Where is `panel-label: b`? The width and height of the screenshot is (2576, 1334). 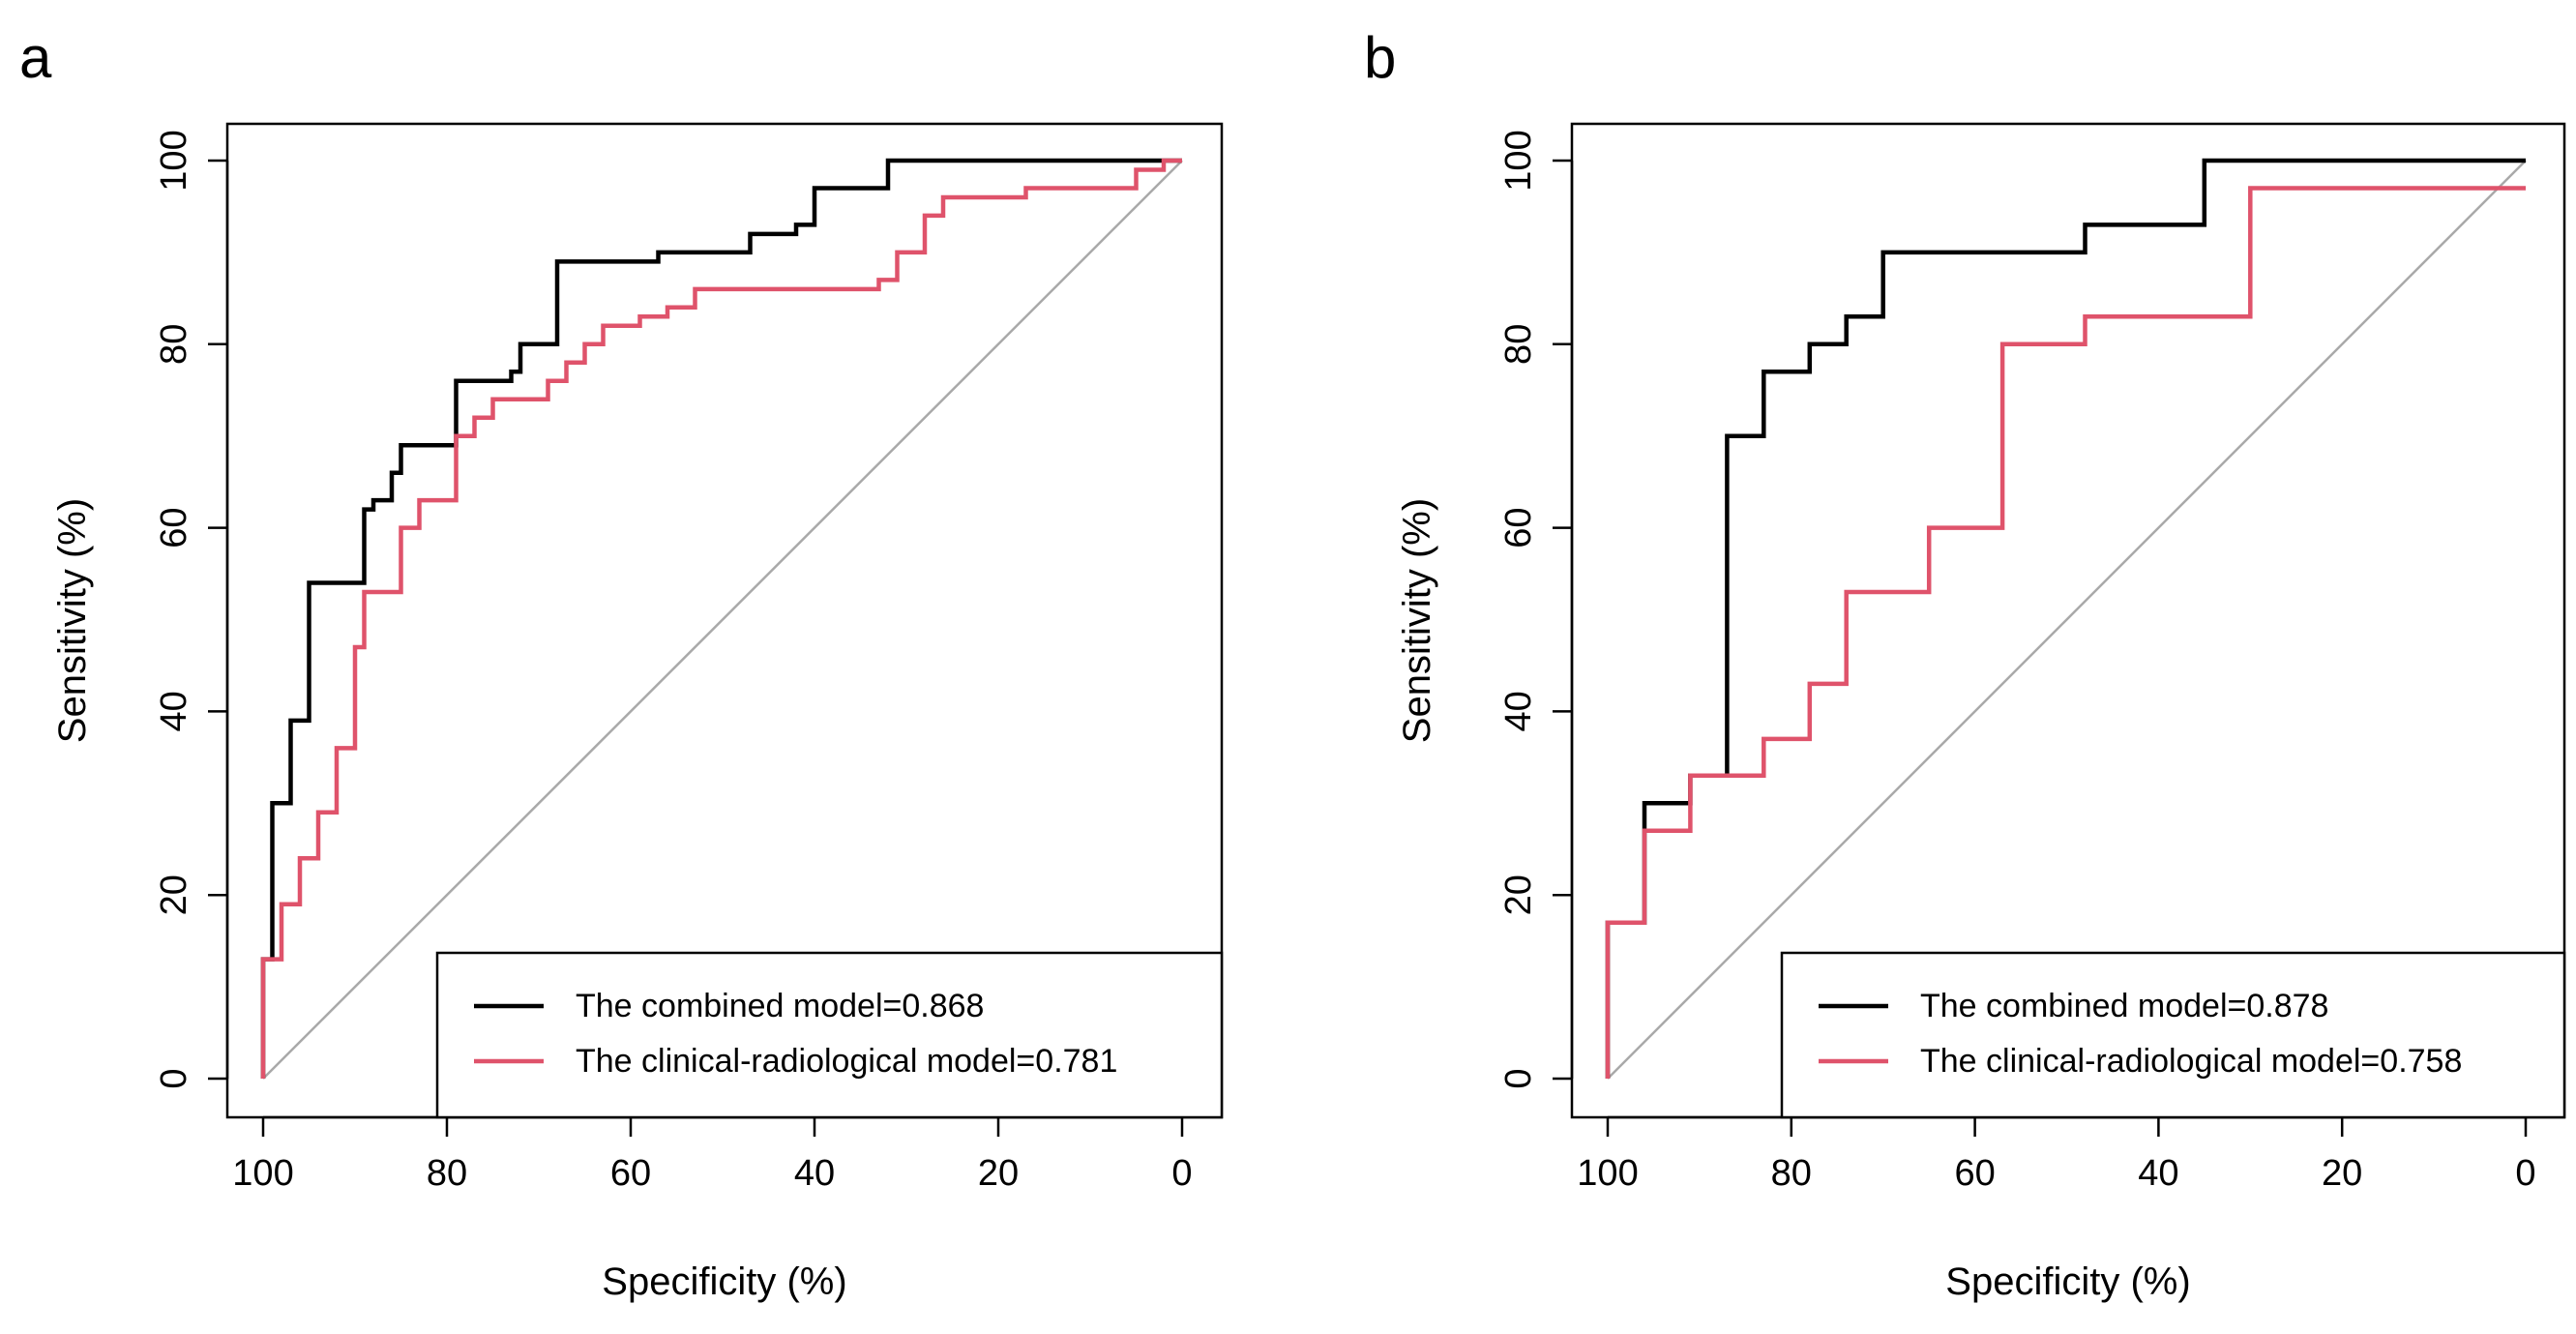 panel-label: b is located at coordinates (1380, 57).